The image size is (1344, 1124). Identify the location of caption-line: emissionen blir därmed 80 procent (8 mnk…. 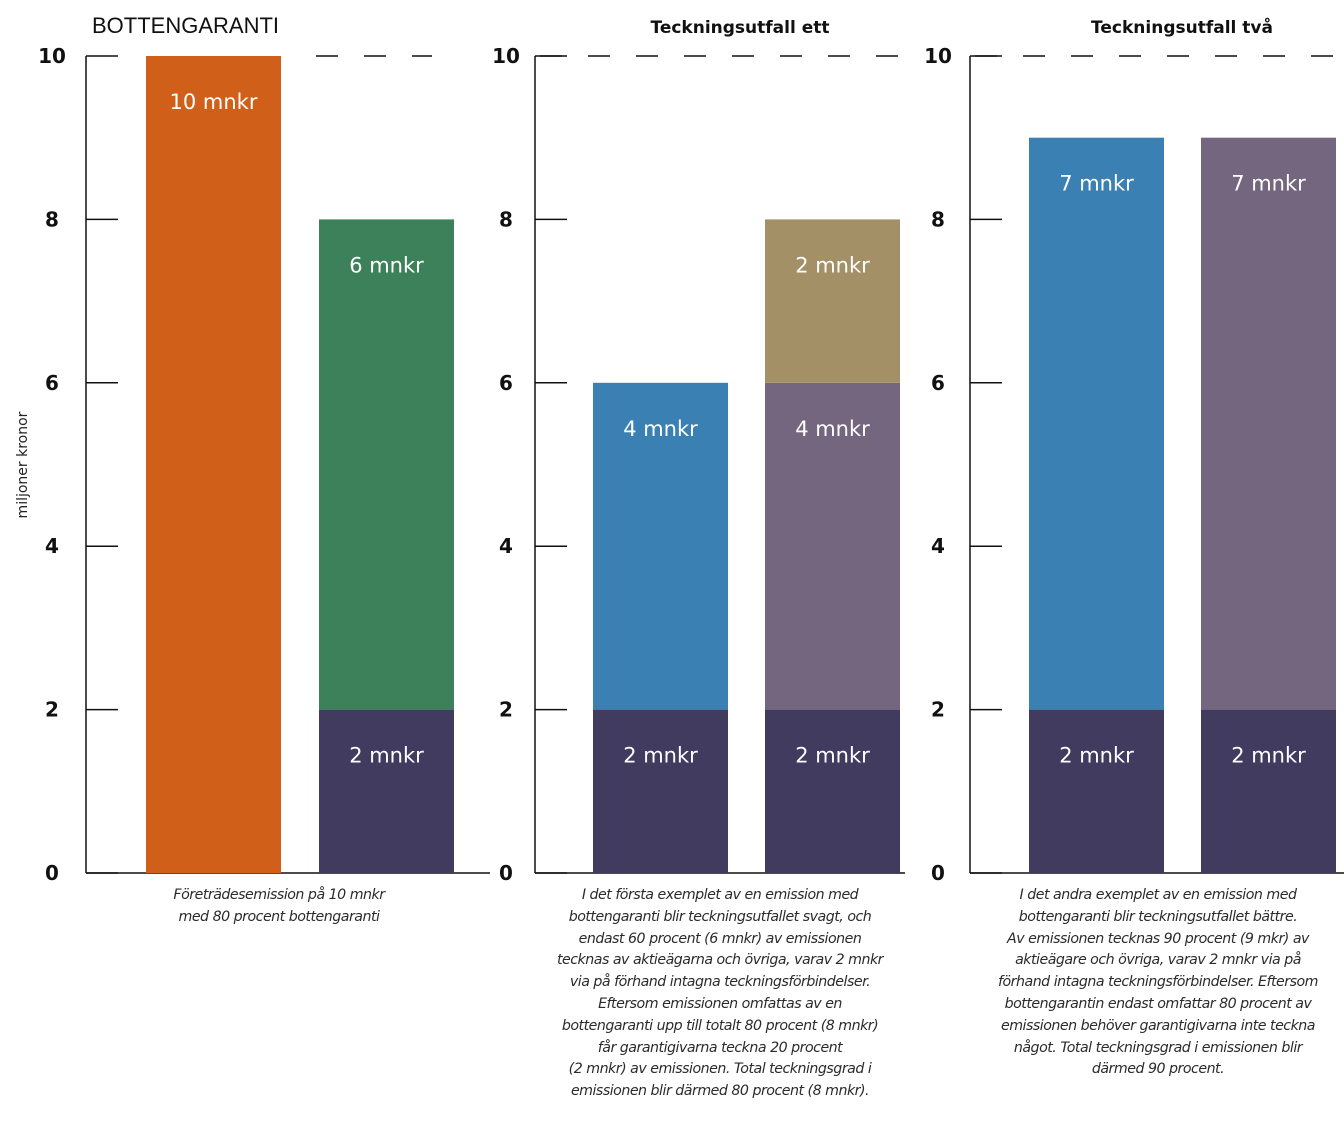
(720, 1091).